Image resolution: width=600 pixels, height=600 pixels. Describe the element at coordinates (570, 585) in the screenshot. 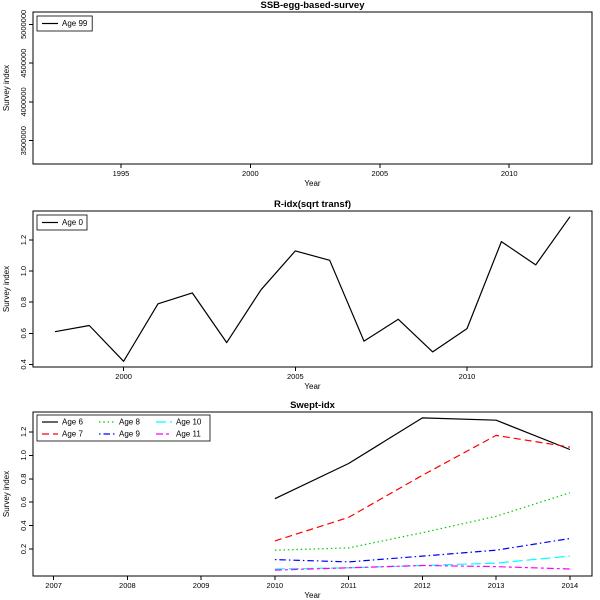

I see `x-tick-label: 2014` at that location.